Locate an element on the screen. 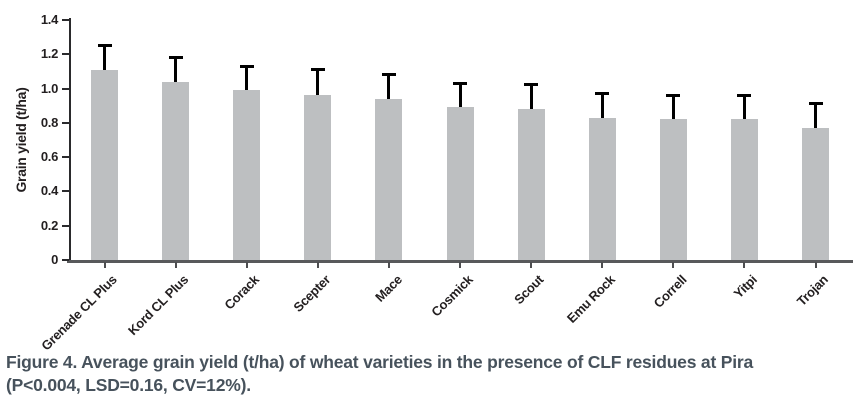  bar-cosmick is located at coordinates (460, 183).